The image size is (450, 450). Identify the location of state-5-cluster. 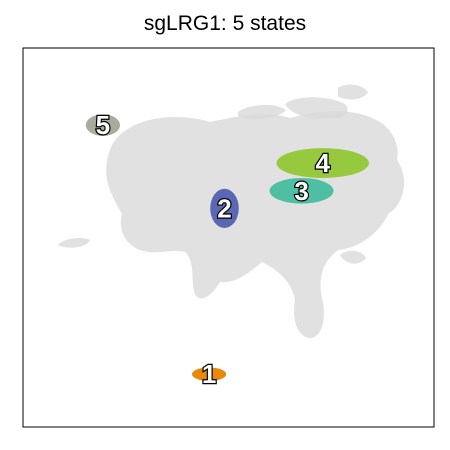
(103, 125).